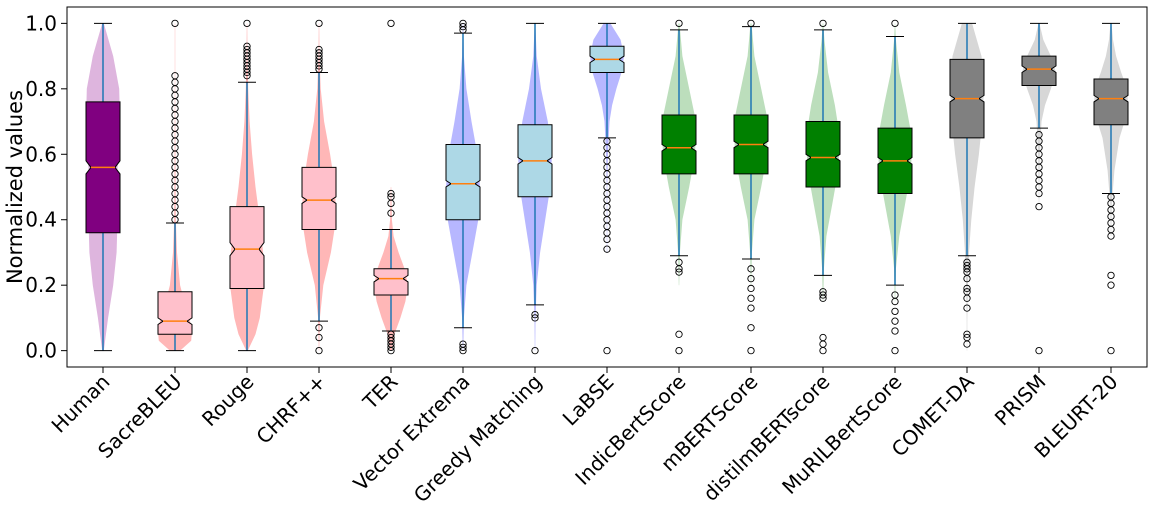 Image resolution: width=1161 pixels, height=509 pixels. What do you see at coordinates (175, 187) in the screenshot?
I see `violin-sacrebleu` at bounding box center [175, 187].